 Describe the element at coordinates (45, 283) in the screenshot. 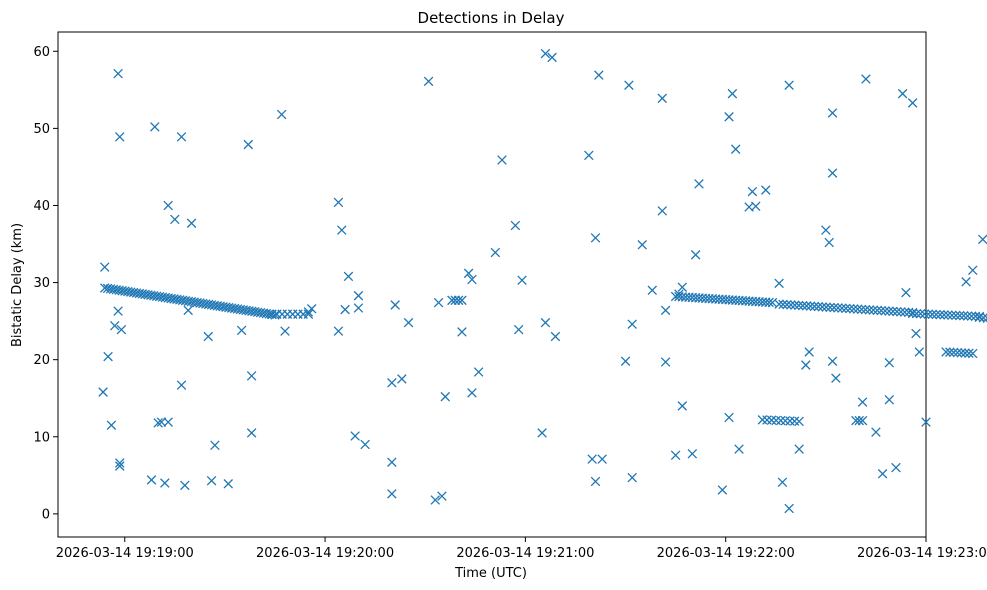

I see `y-axis: 0 10 20 30 40 50 60` at that location.